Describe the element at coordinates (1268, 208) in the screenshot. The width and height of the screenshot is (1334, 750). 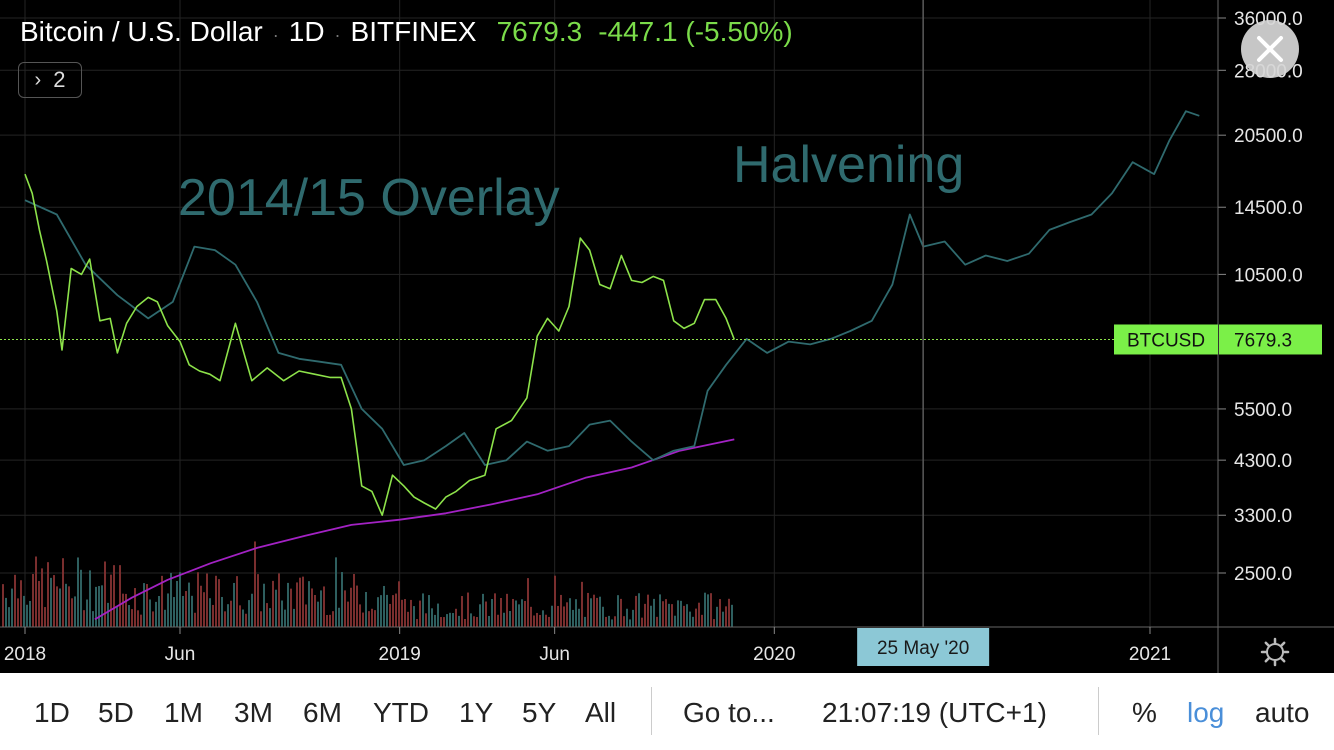
I see `y-tick-label: 14500.0` at that location.